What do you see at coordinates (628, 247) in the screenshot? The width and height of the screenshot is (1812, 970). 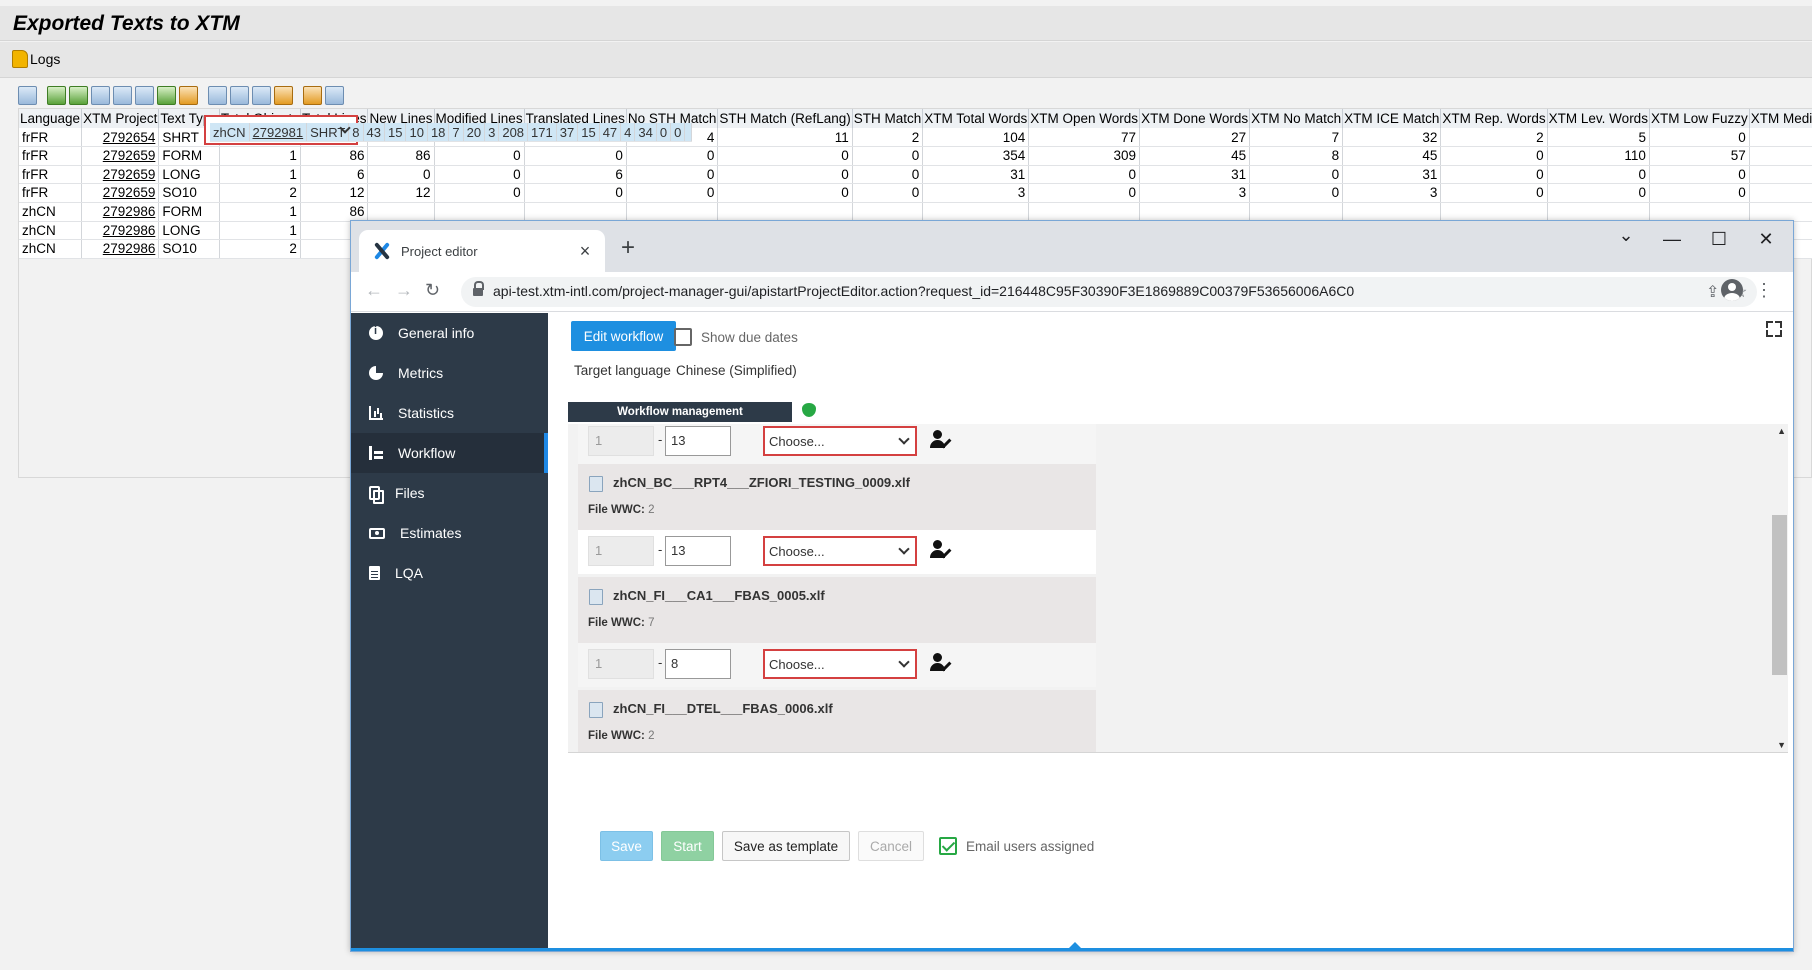 I see `new-tab-icon: +` at bounding box center [628, 247].